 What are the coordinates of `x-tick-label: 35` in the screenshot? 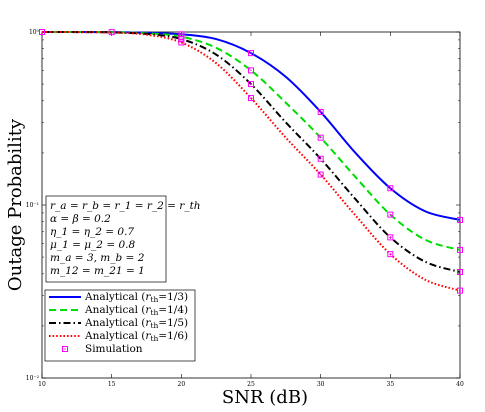 It's located at (391, 384).